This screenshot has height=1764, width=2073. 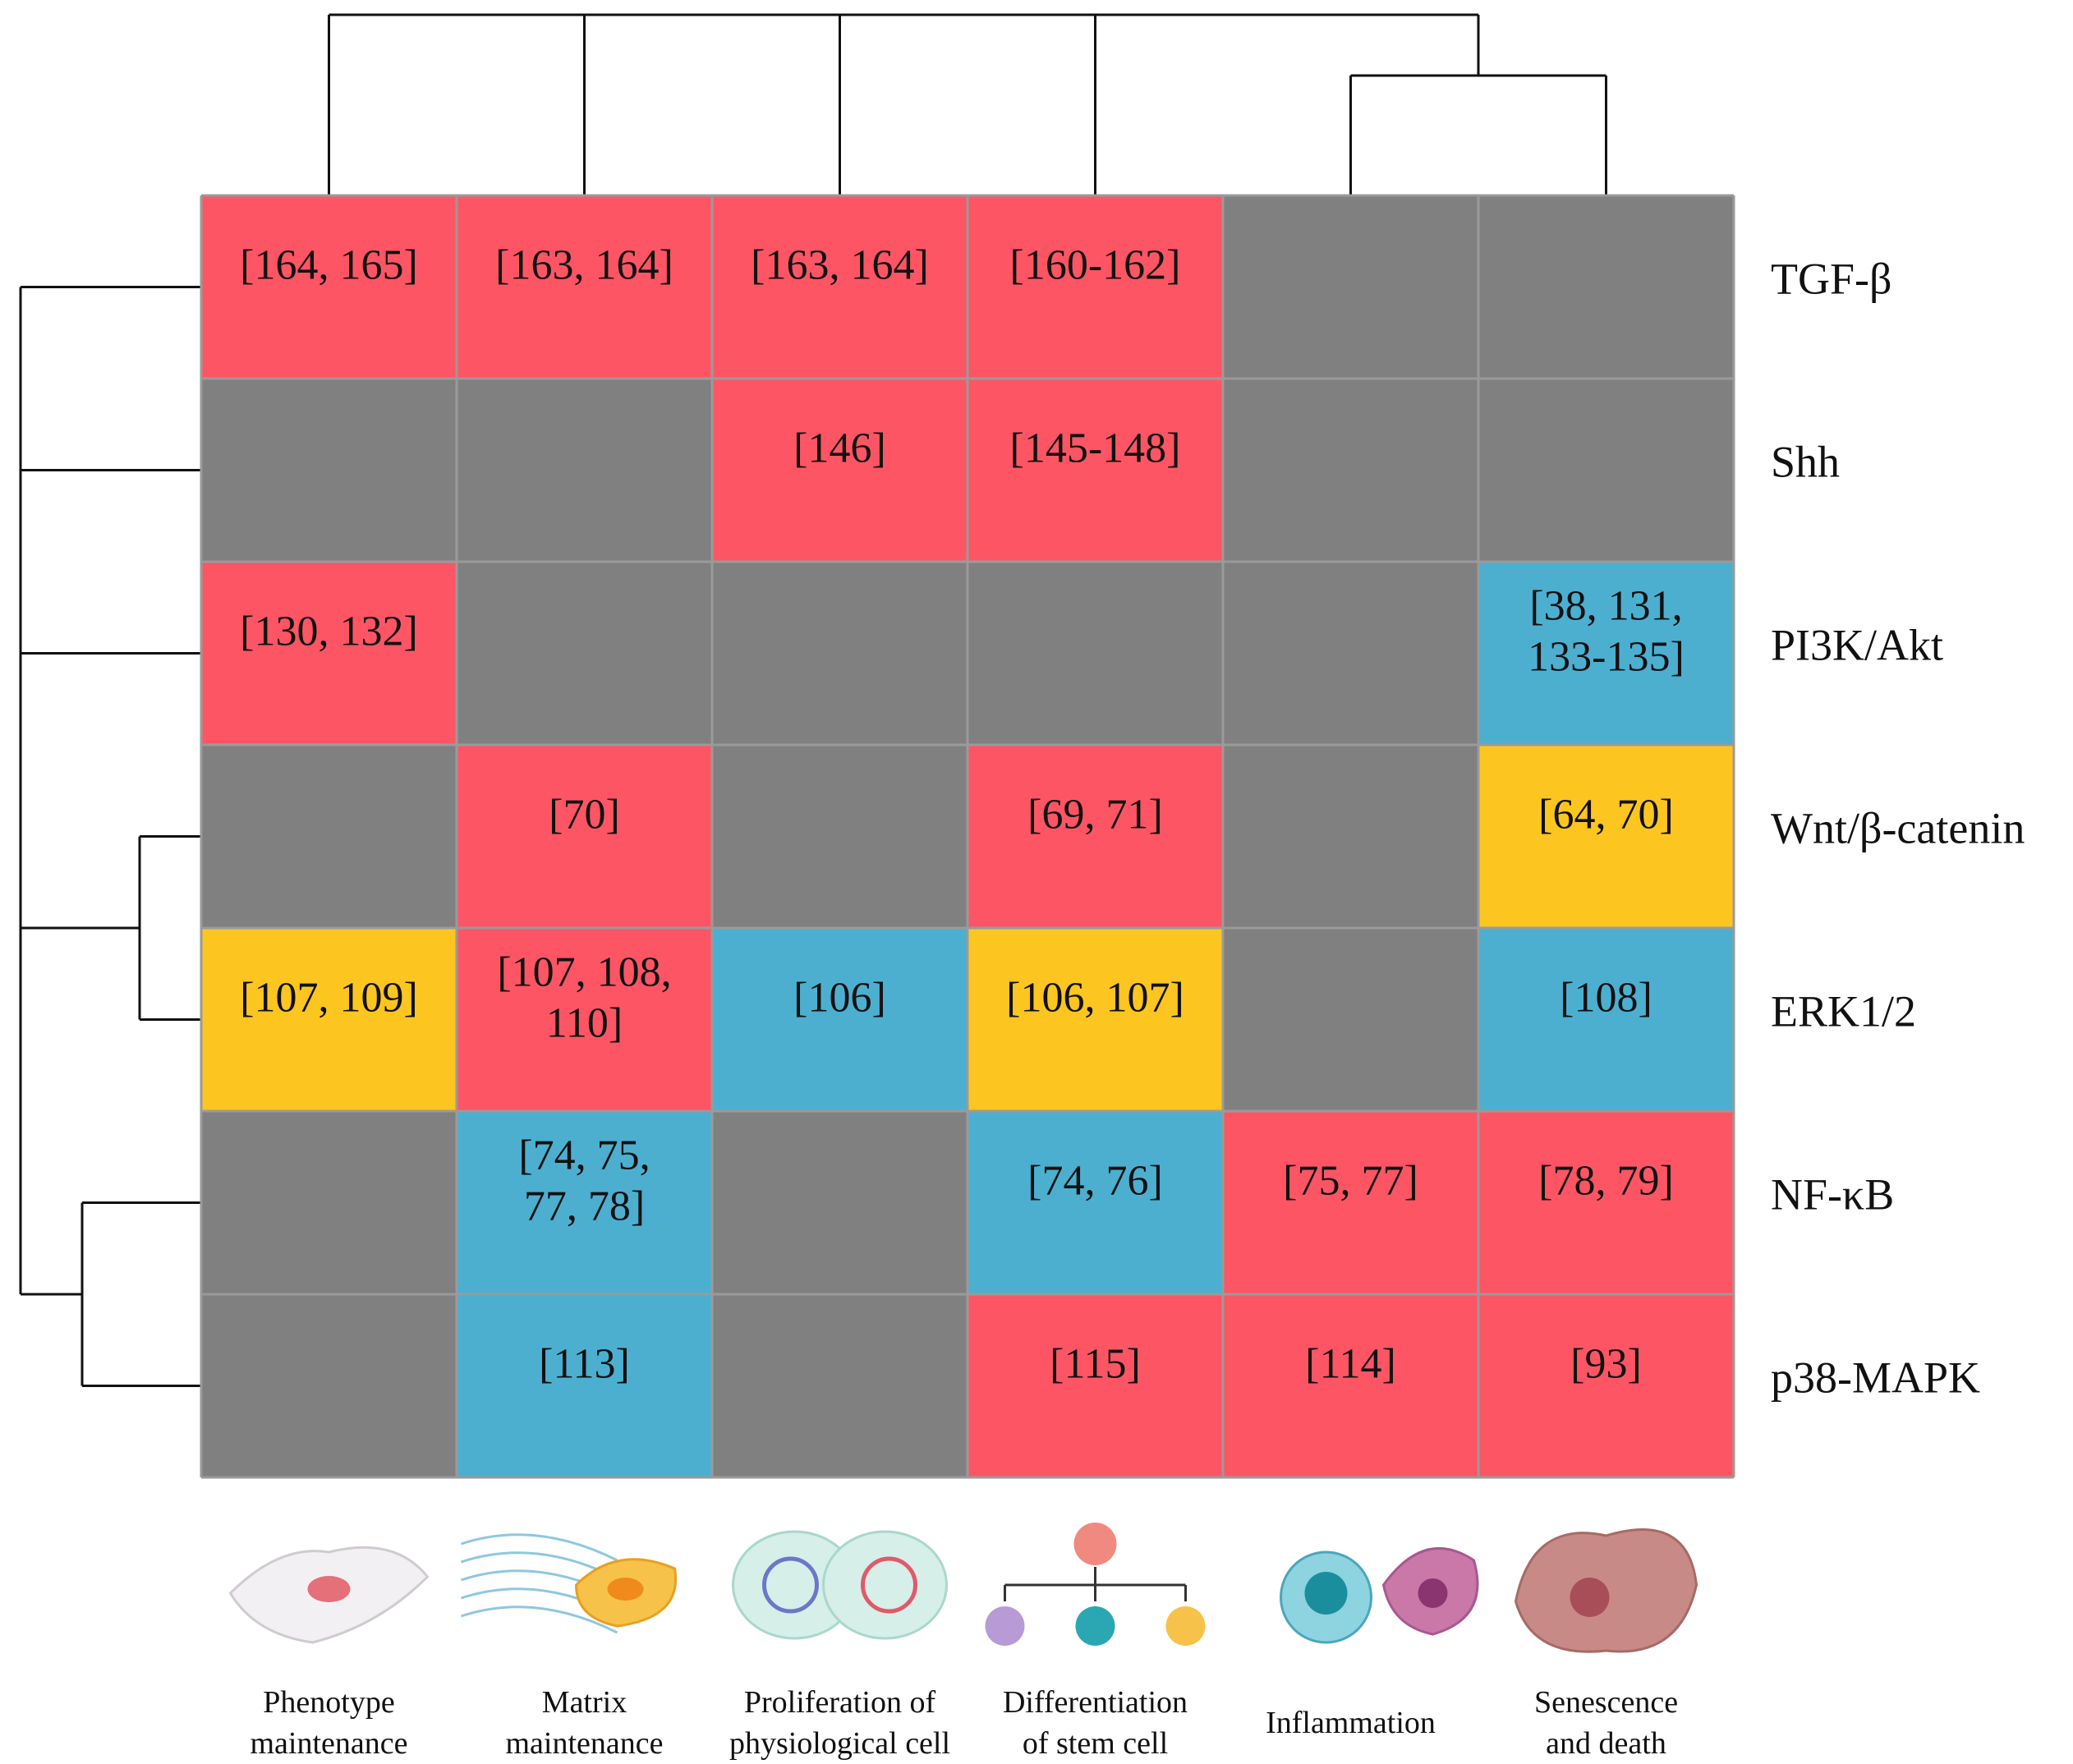 I want to click on cell-label: [107, 109], so click(x=329, y=998).